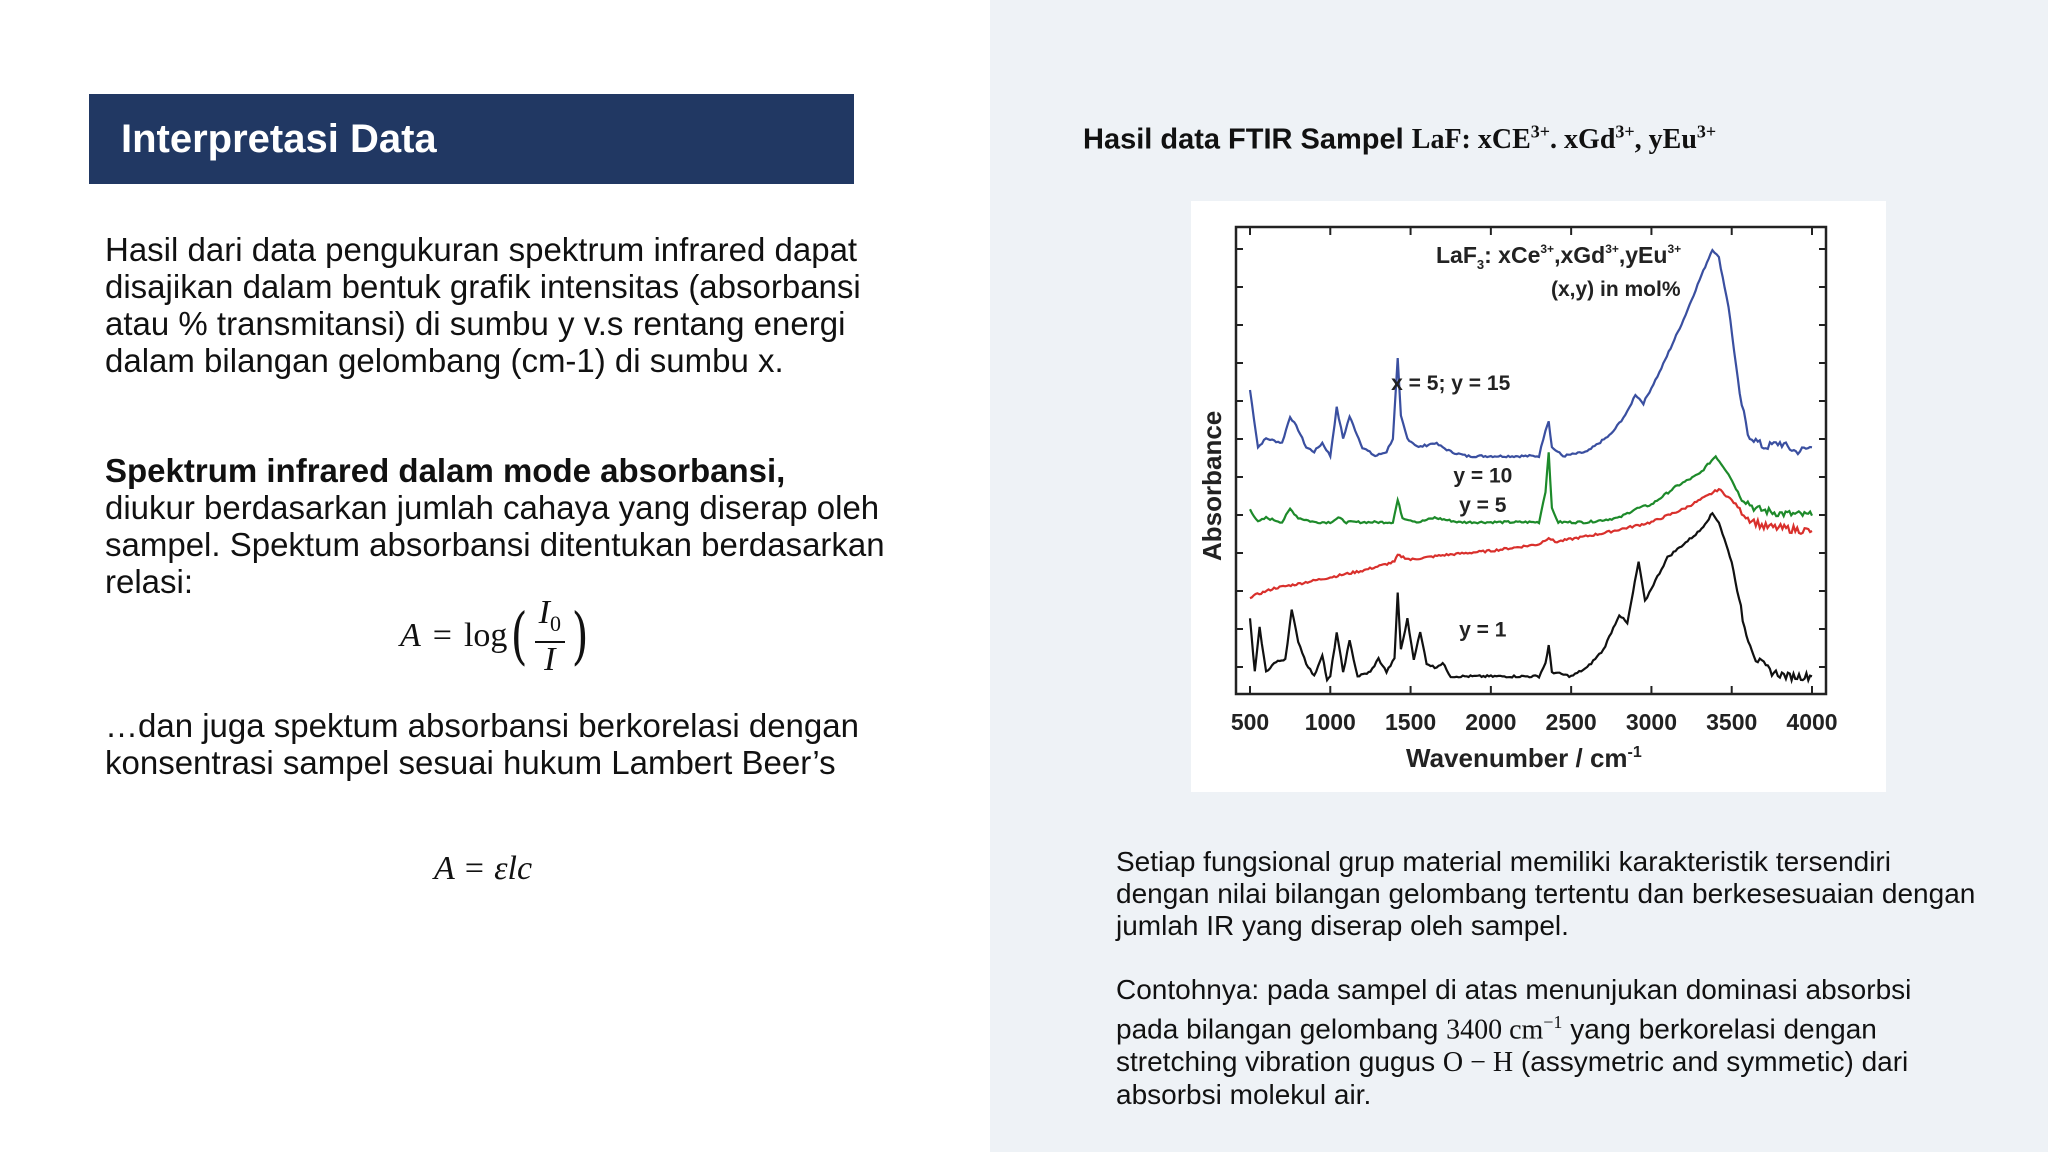 This screenshot has width=2048, height=1152. I want to click on note2-wavenumber-unit: −1, so click(1553, 1022).